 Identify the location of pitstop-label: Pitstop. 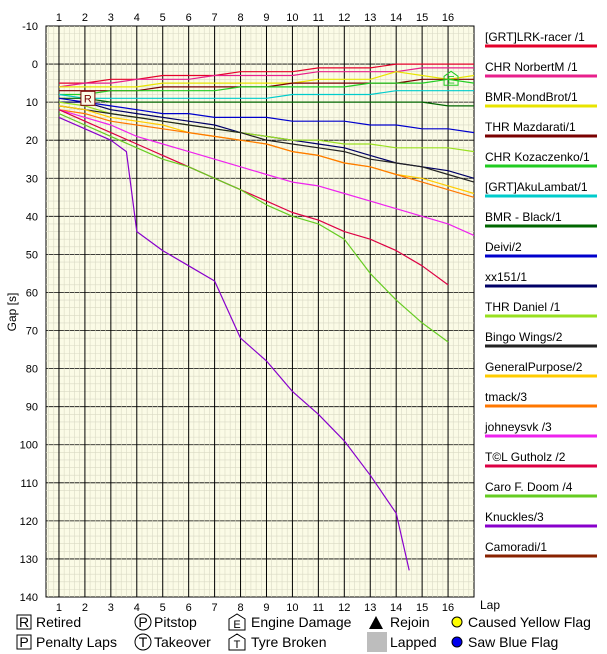
(175, 622).